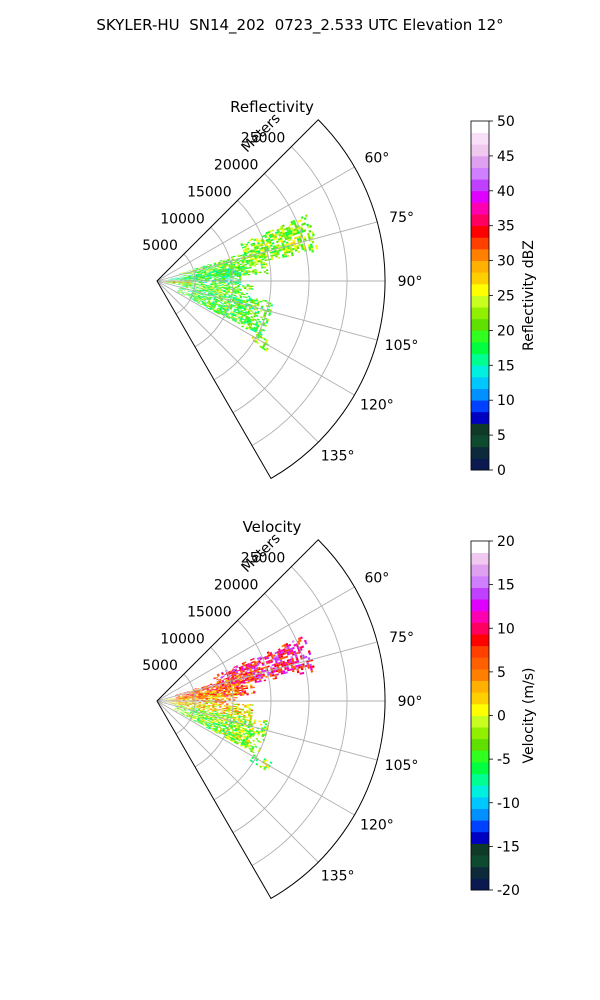 The image size is (600, 1000). I want to click on colorbar-tick-label: 20, so click(506, 331).